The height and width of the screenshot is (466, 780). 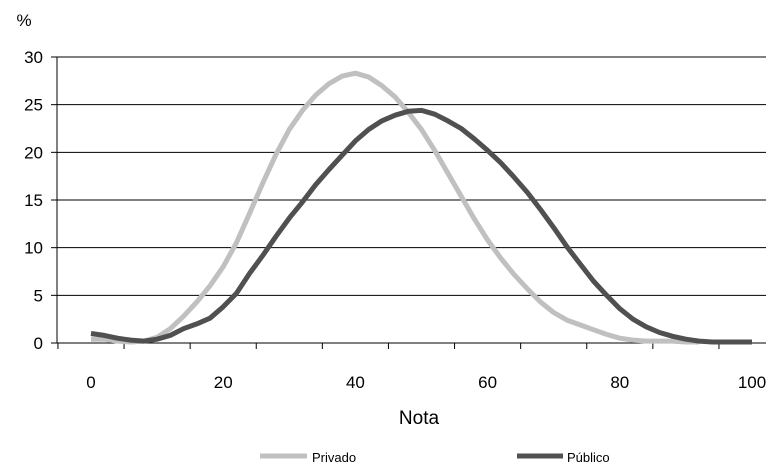 I want to click on x-axis-ticks: 0 20 40 60 80 100, so click(x=411, y=367).